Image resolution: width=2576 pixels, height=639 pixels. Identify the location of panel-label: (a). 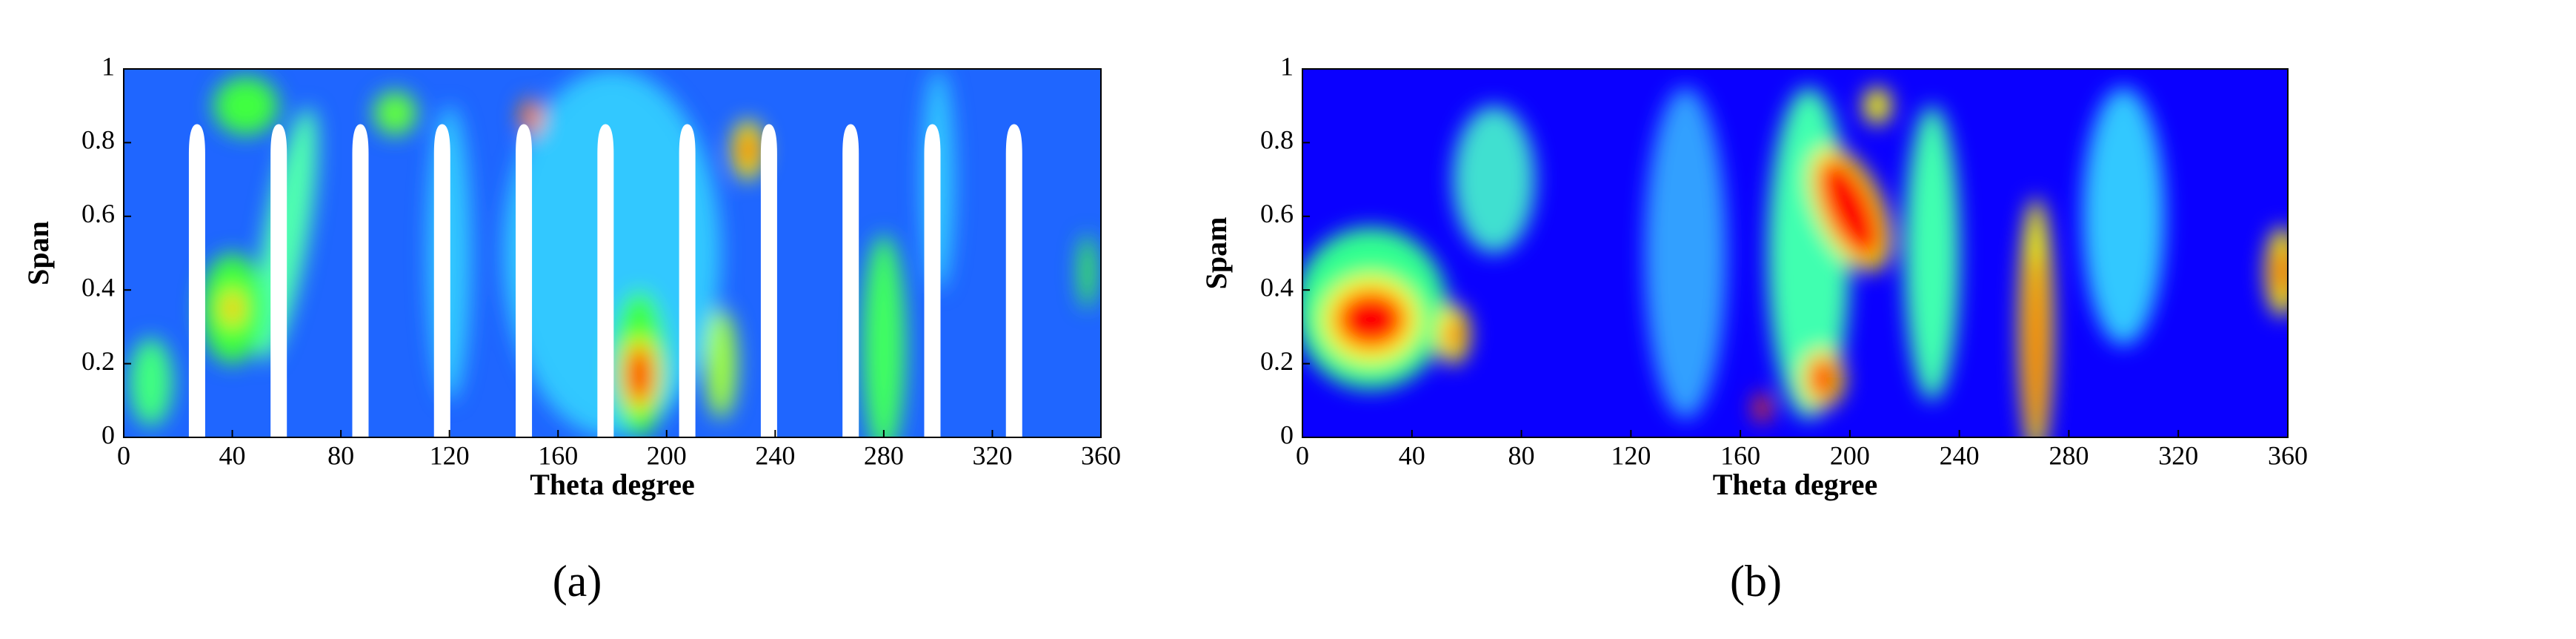
(577, 581).